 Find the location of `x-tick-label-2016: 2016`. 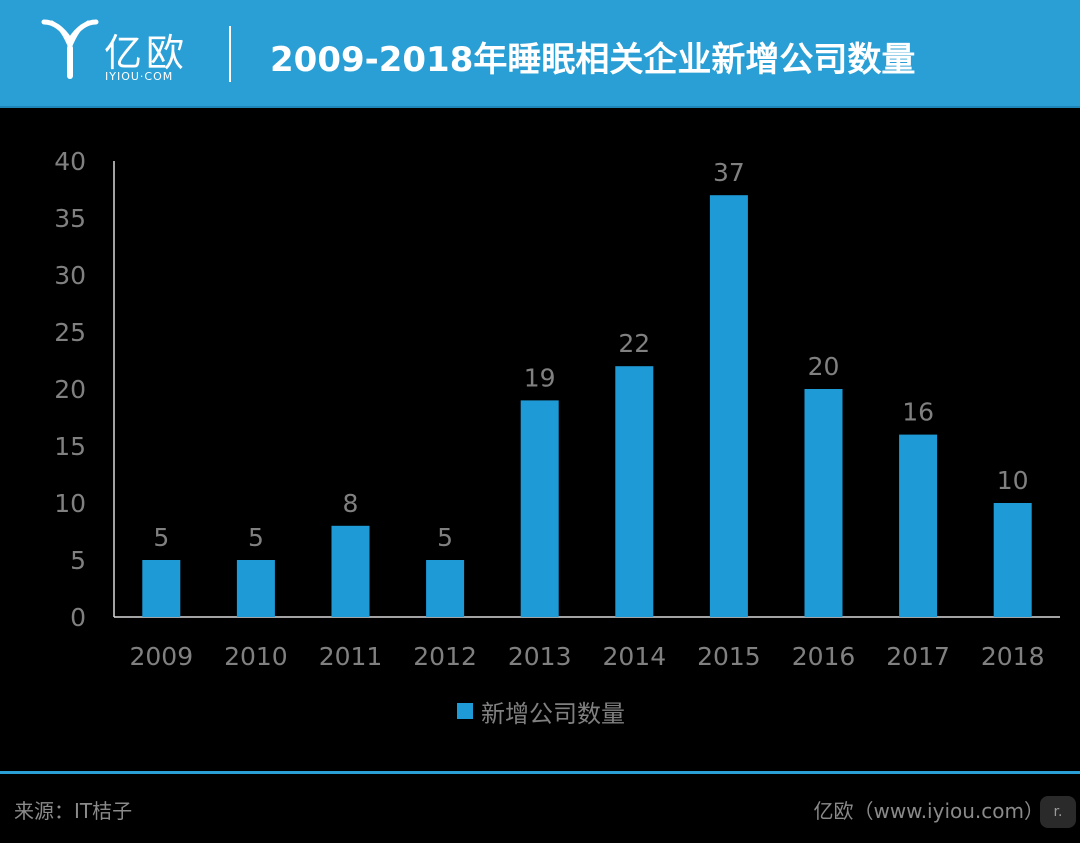

x-tick-label-2016: 2016 is located at coordinates (824, 656).